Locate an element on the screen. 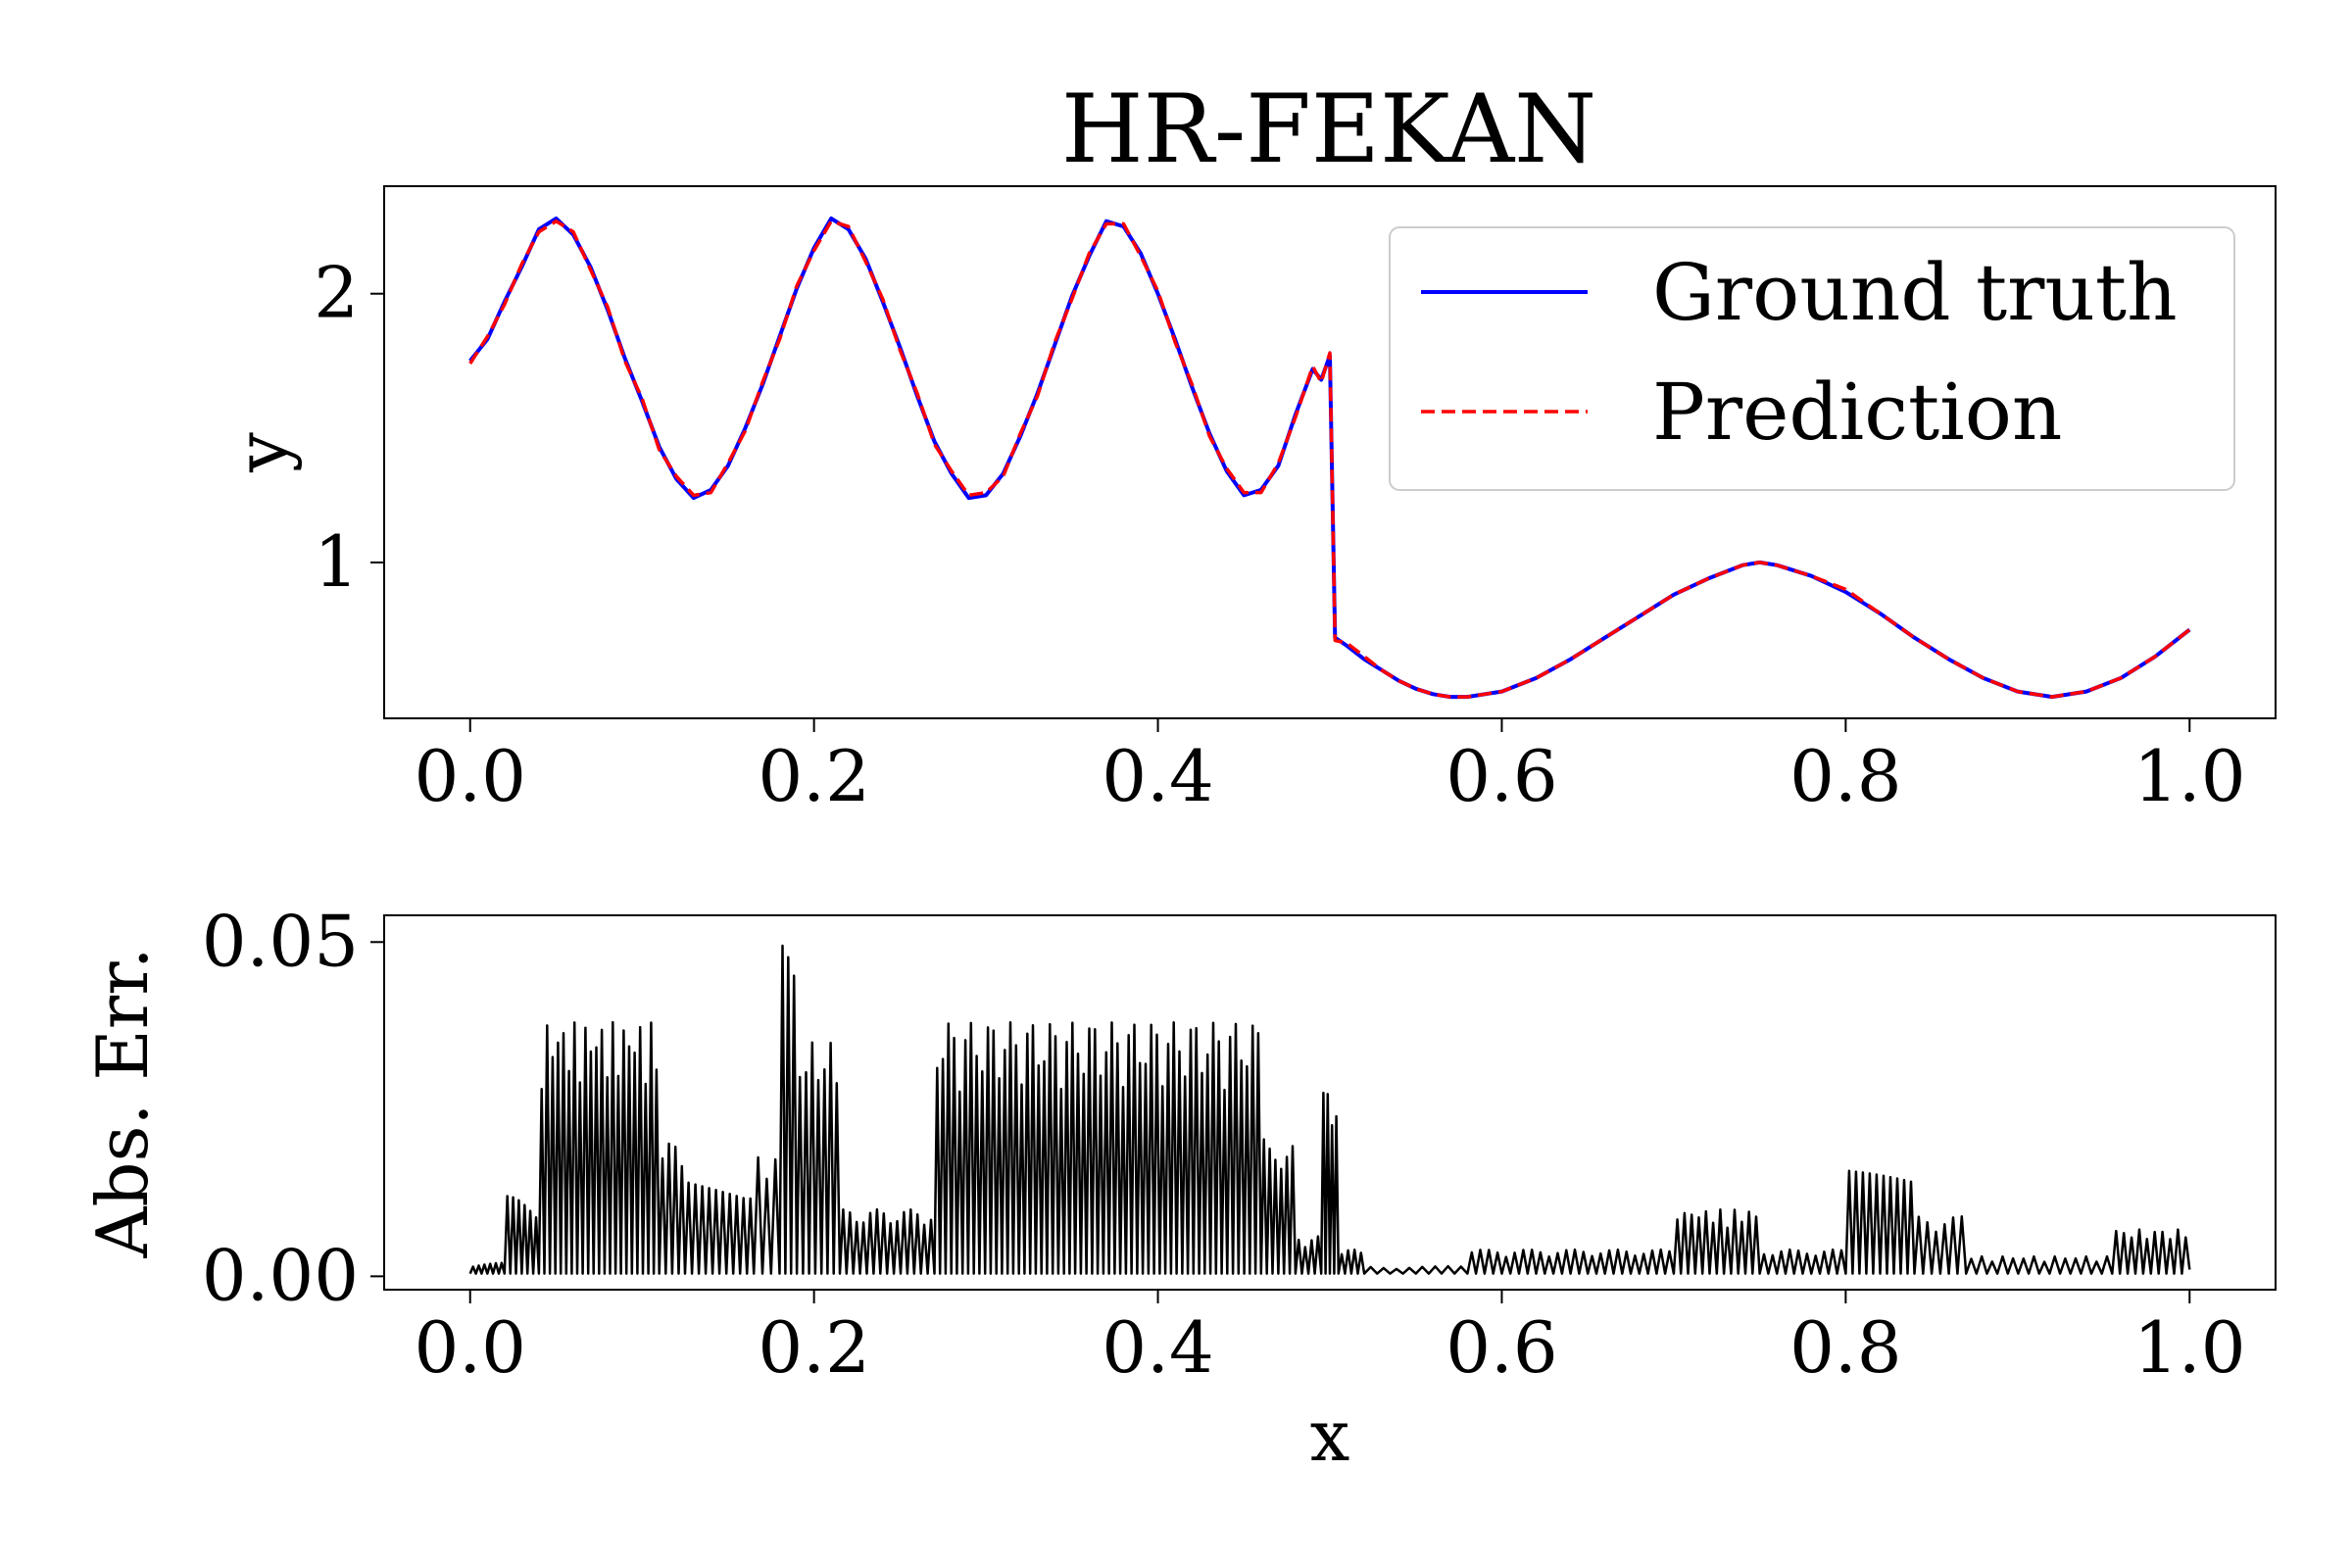  bottom-x-axis-label: x is located at coordinates (1330, 1436).